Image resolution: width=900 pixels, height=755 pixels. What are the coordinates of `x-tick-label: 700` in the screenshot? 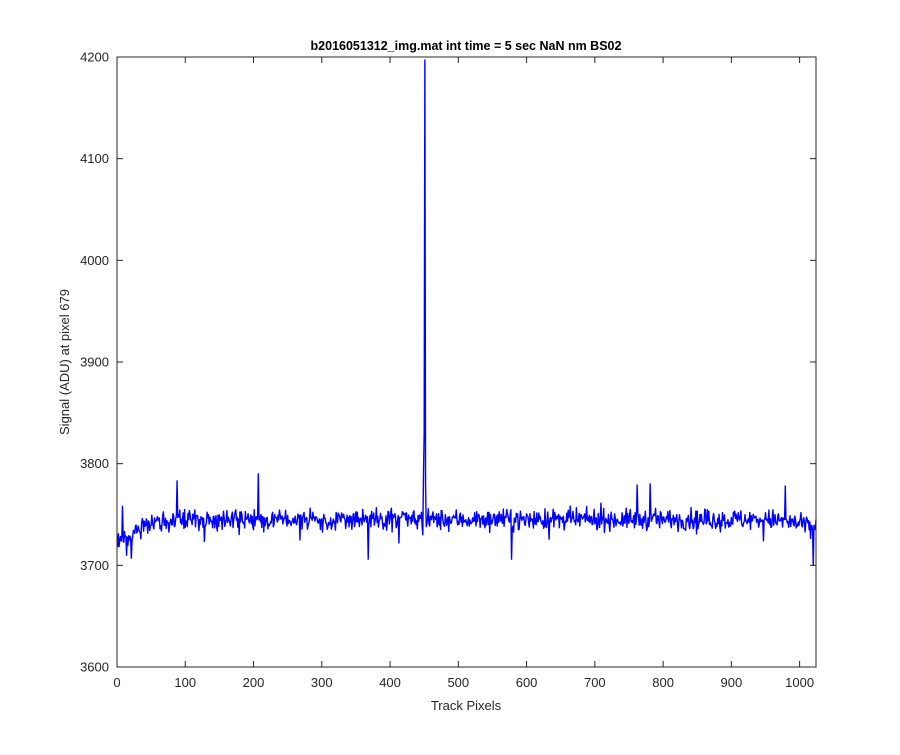 It's located at (595, 682).